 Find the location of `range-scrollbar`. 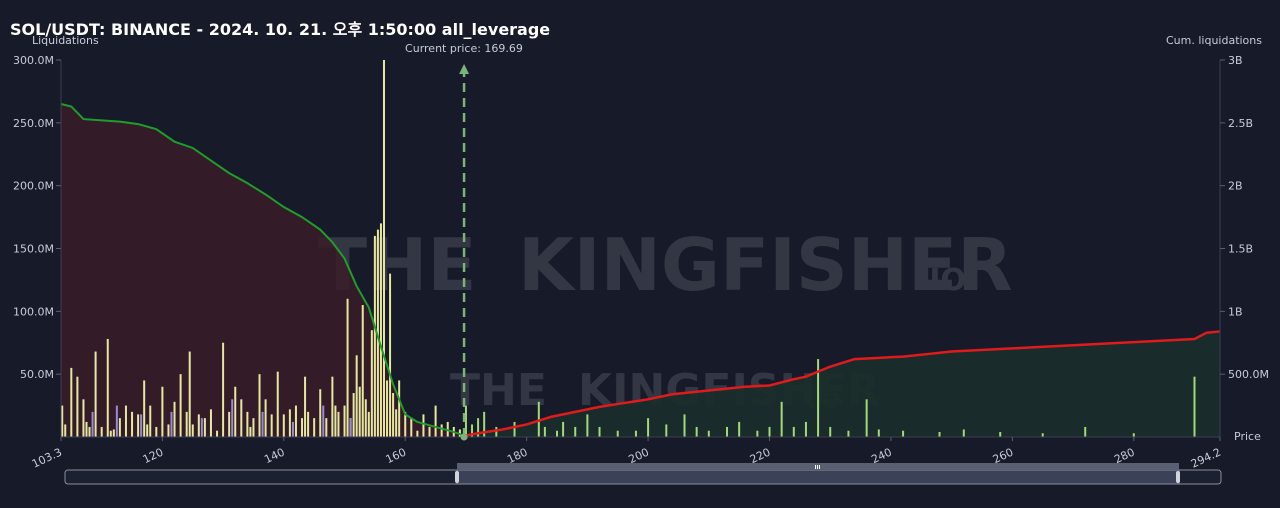

range-scrollbar is located at coordinates (643, 474).